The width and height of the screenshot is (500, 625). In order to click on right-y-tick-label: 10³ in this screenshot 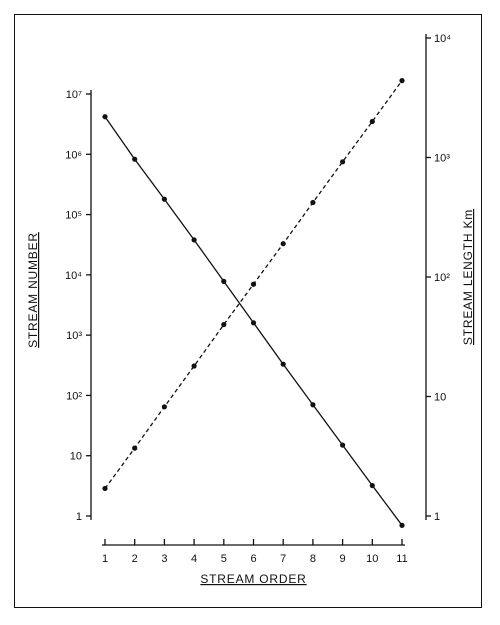, I will do `click(442, 159)`.